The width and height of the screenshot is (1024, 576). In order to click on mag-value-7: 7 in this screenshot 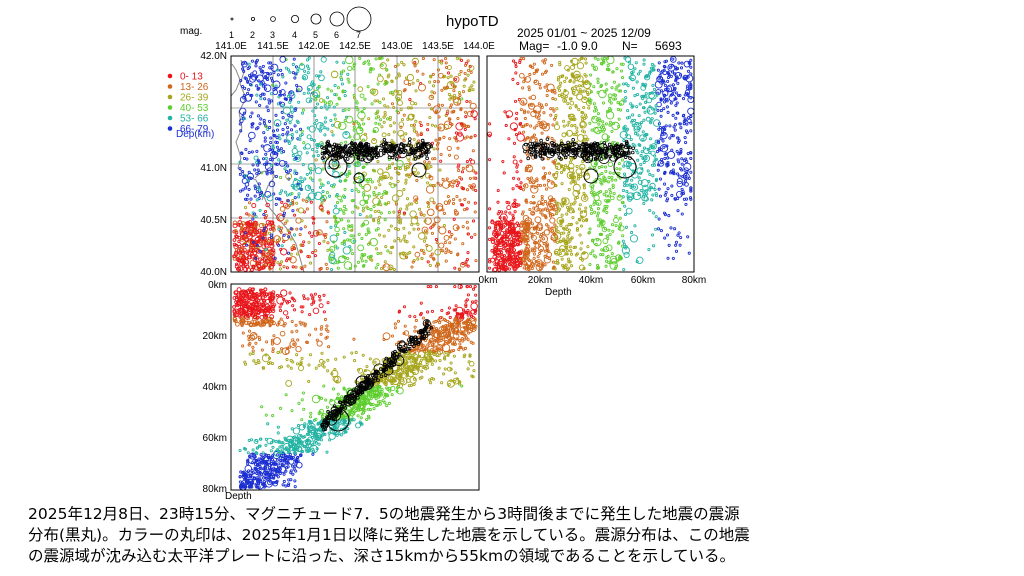, I will do `click(358, 35)`.